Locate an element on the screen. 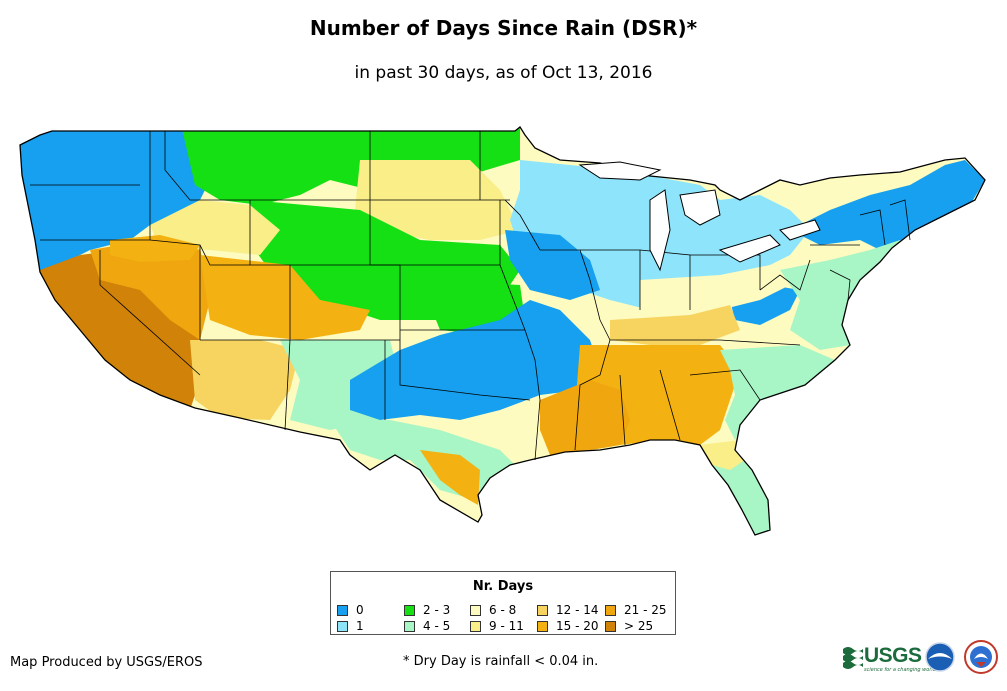  legend-label-7: 15 - 20 is located at coordinates (577, 626).